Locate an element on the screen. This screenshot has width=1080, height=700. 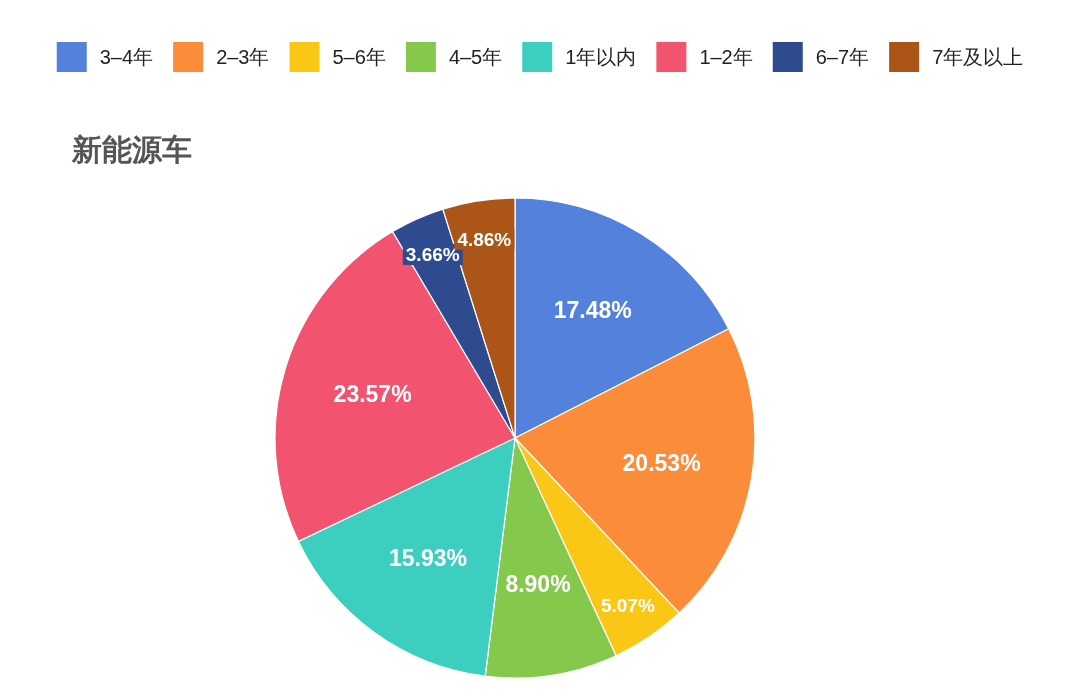
legend-label: 1年以内 is located at coordinates (601, 57).